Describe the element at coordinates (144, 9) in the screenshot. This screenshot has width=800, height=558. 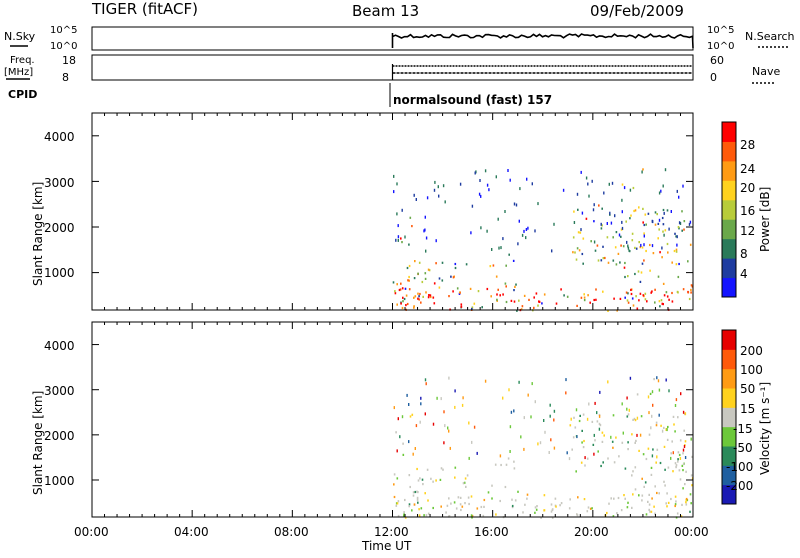
I see `station-title: TIGER (fitACF)` at that location.